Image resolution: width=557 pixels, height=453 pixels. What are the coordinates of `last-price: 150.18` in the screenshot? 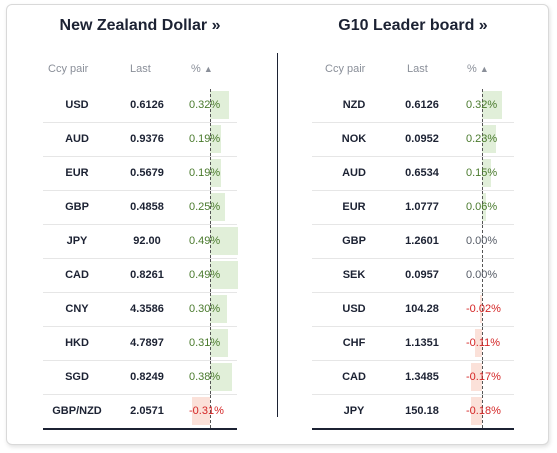 It's located at (422, 411).